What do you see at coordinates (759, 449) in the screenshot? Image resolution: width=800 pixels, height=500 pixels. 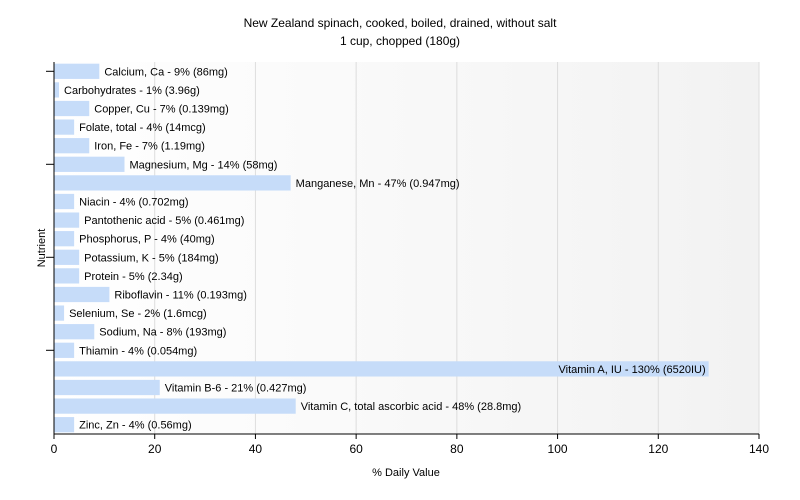 I see `x-tick-label: 140` at bounding box center [759, 449].